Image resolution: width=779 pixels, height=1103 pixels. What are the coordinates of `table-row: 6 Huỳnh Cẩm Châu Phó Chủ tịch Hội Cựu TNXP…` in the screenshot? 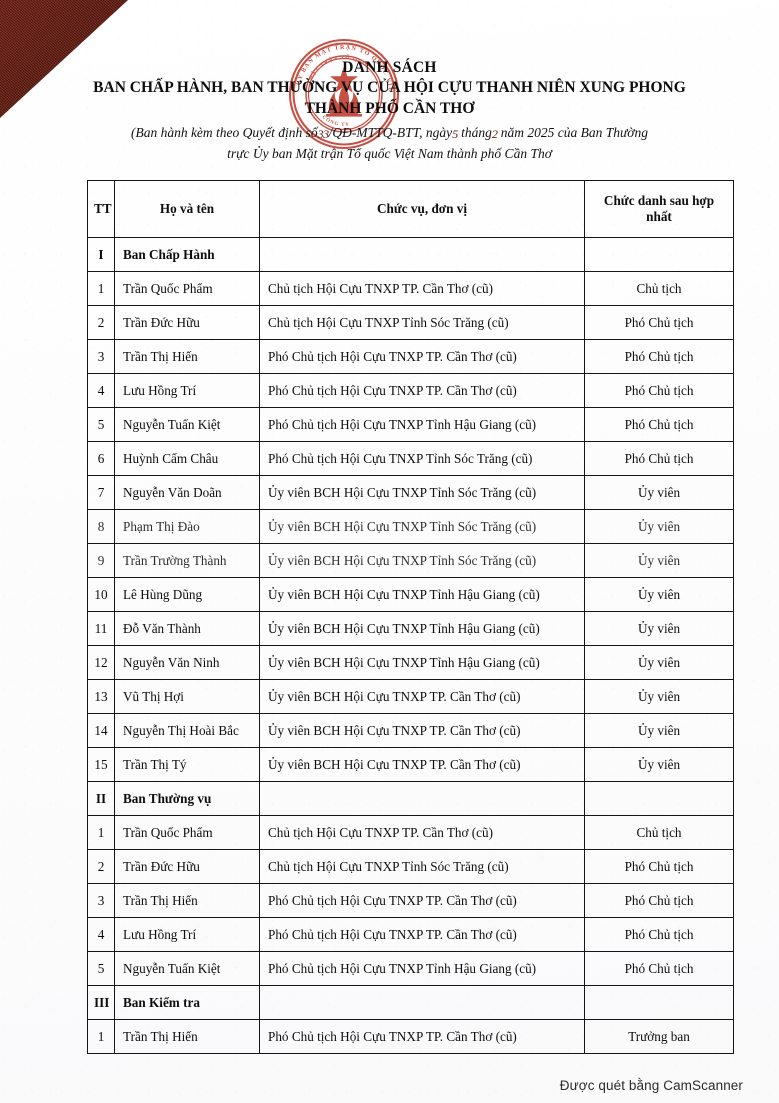 It's located at (410, 458).